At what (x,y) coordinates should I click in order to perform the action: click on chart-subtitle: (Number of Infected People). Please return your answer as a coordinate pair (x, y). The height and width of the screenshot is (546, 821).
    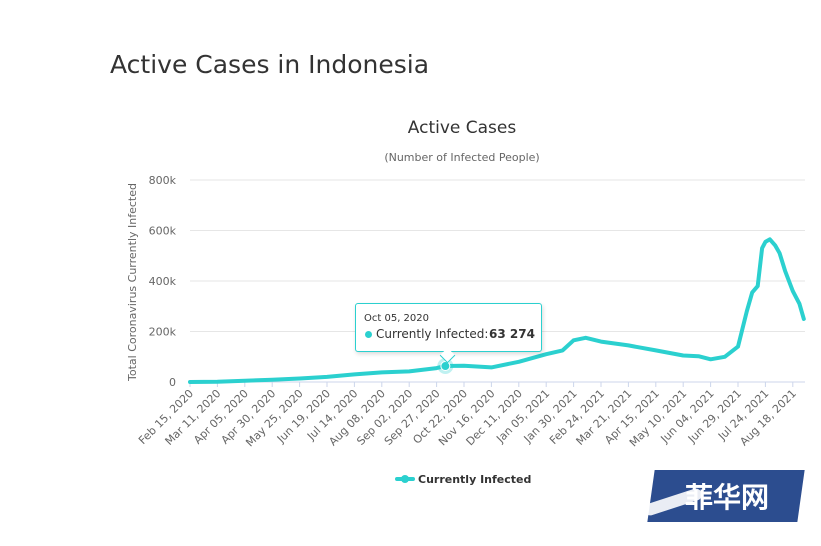
    Looking at the image, I should click on (461, 157).